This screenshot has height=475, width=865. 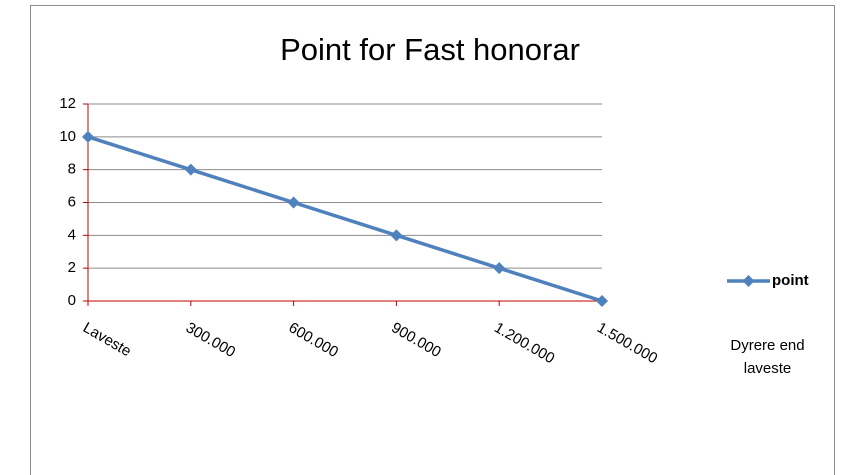 What do you see at coordinates (72, 300) in the screenshot?
I see `y-tick-label: 0` at bounding box center [72, 300].